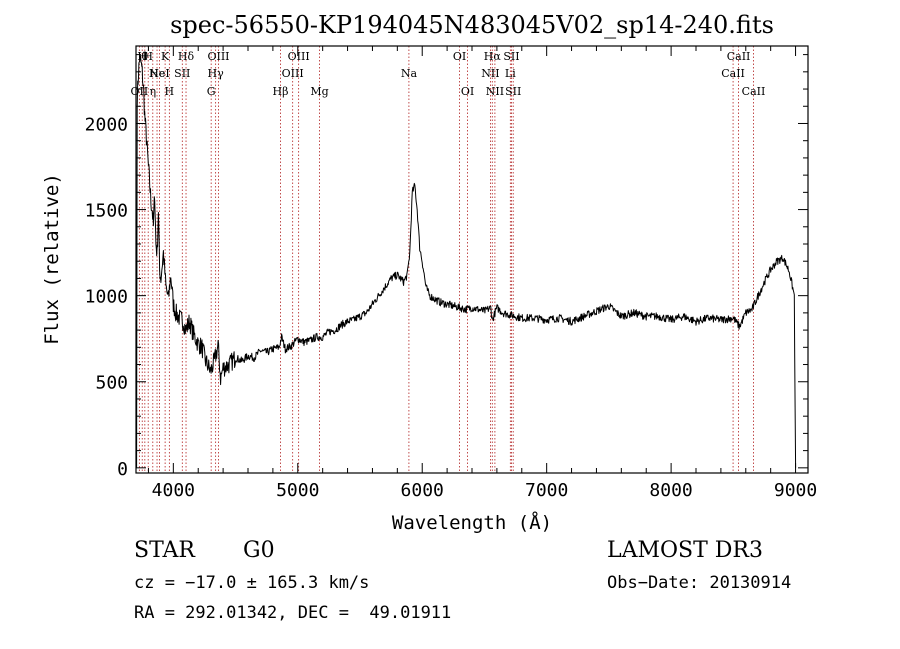  Describe the element at coordinates (164, 550) in the screenshot. I see `star-class-label: STAR` at that location.